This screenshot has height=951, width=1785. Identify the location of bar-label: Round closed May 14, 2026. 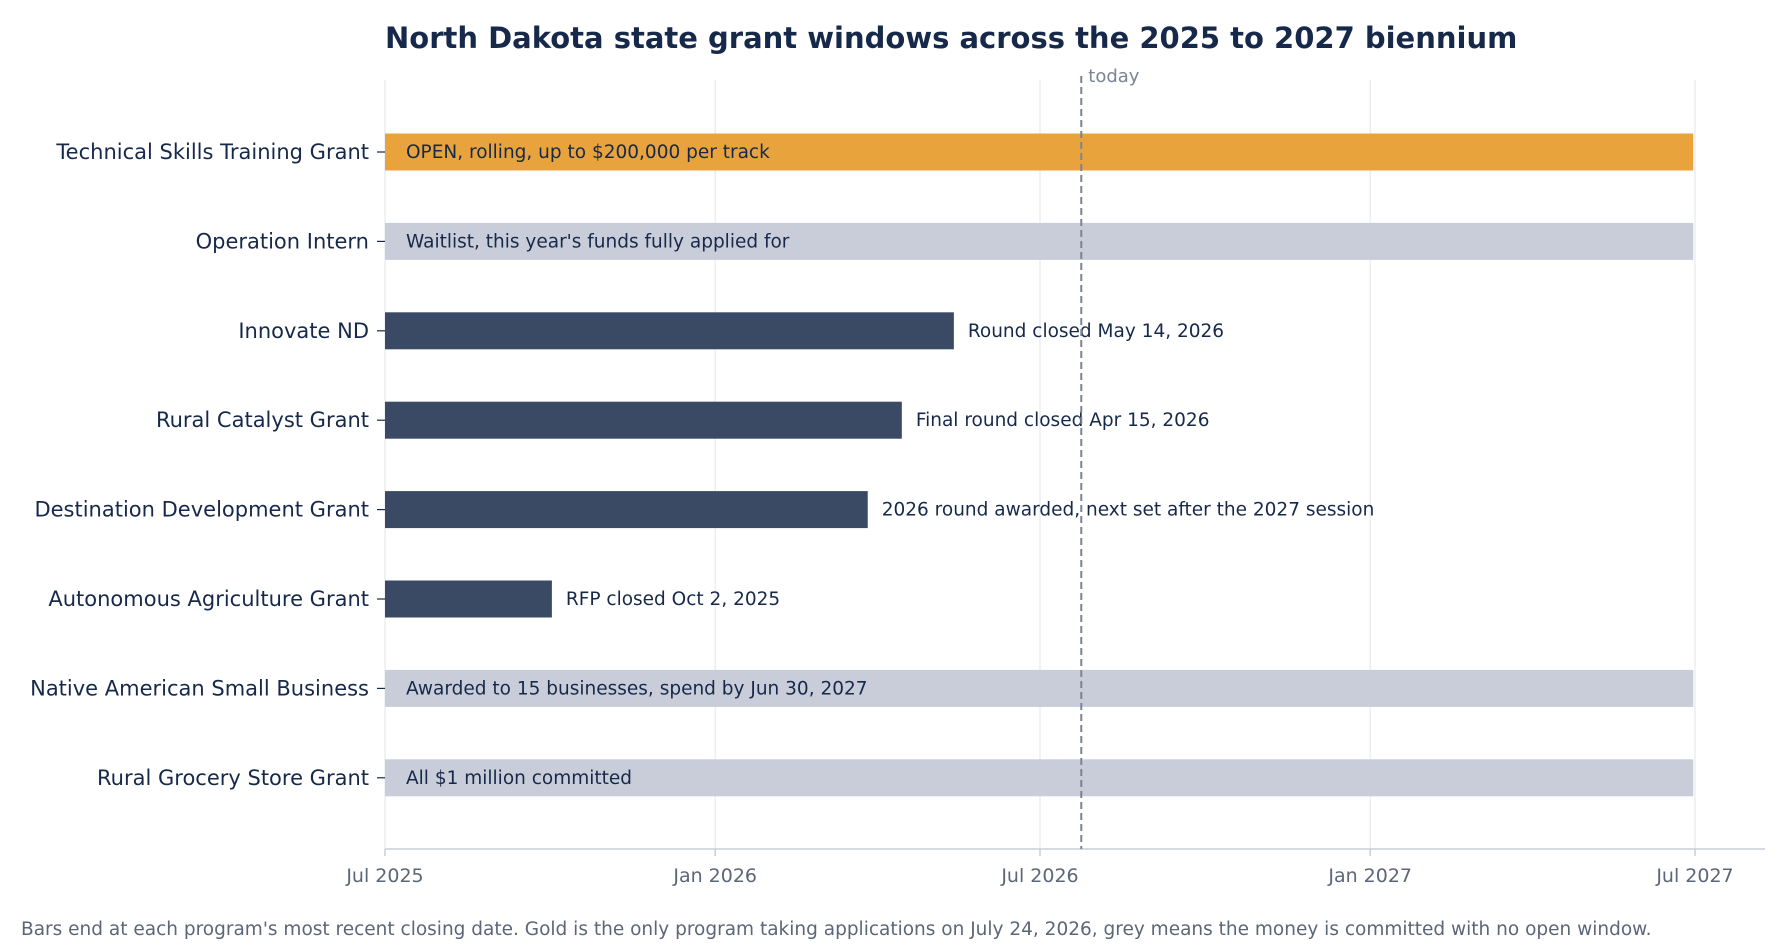
(1096, 331).